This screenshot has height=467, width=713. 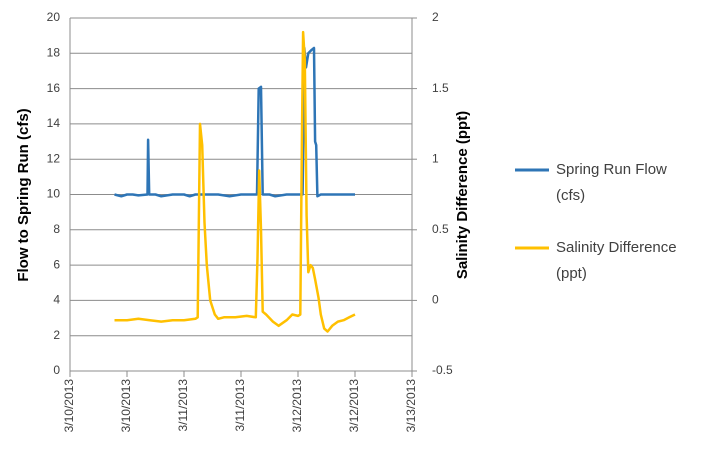 What do you see at coordinates (54, 17) in the screenshot?
I see `y-tick-label: 20` at bounding box center [54, 17].